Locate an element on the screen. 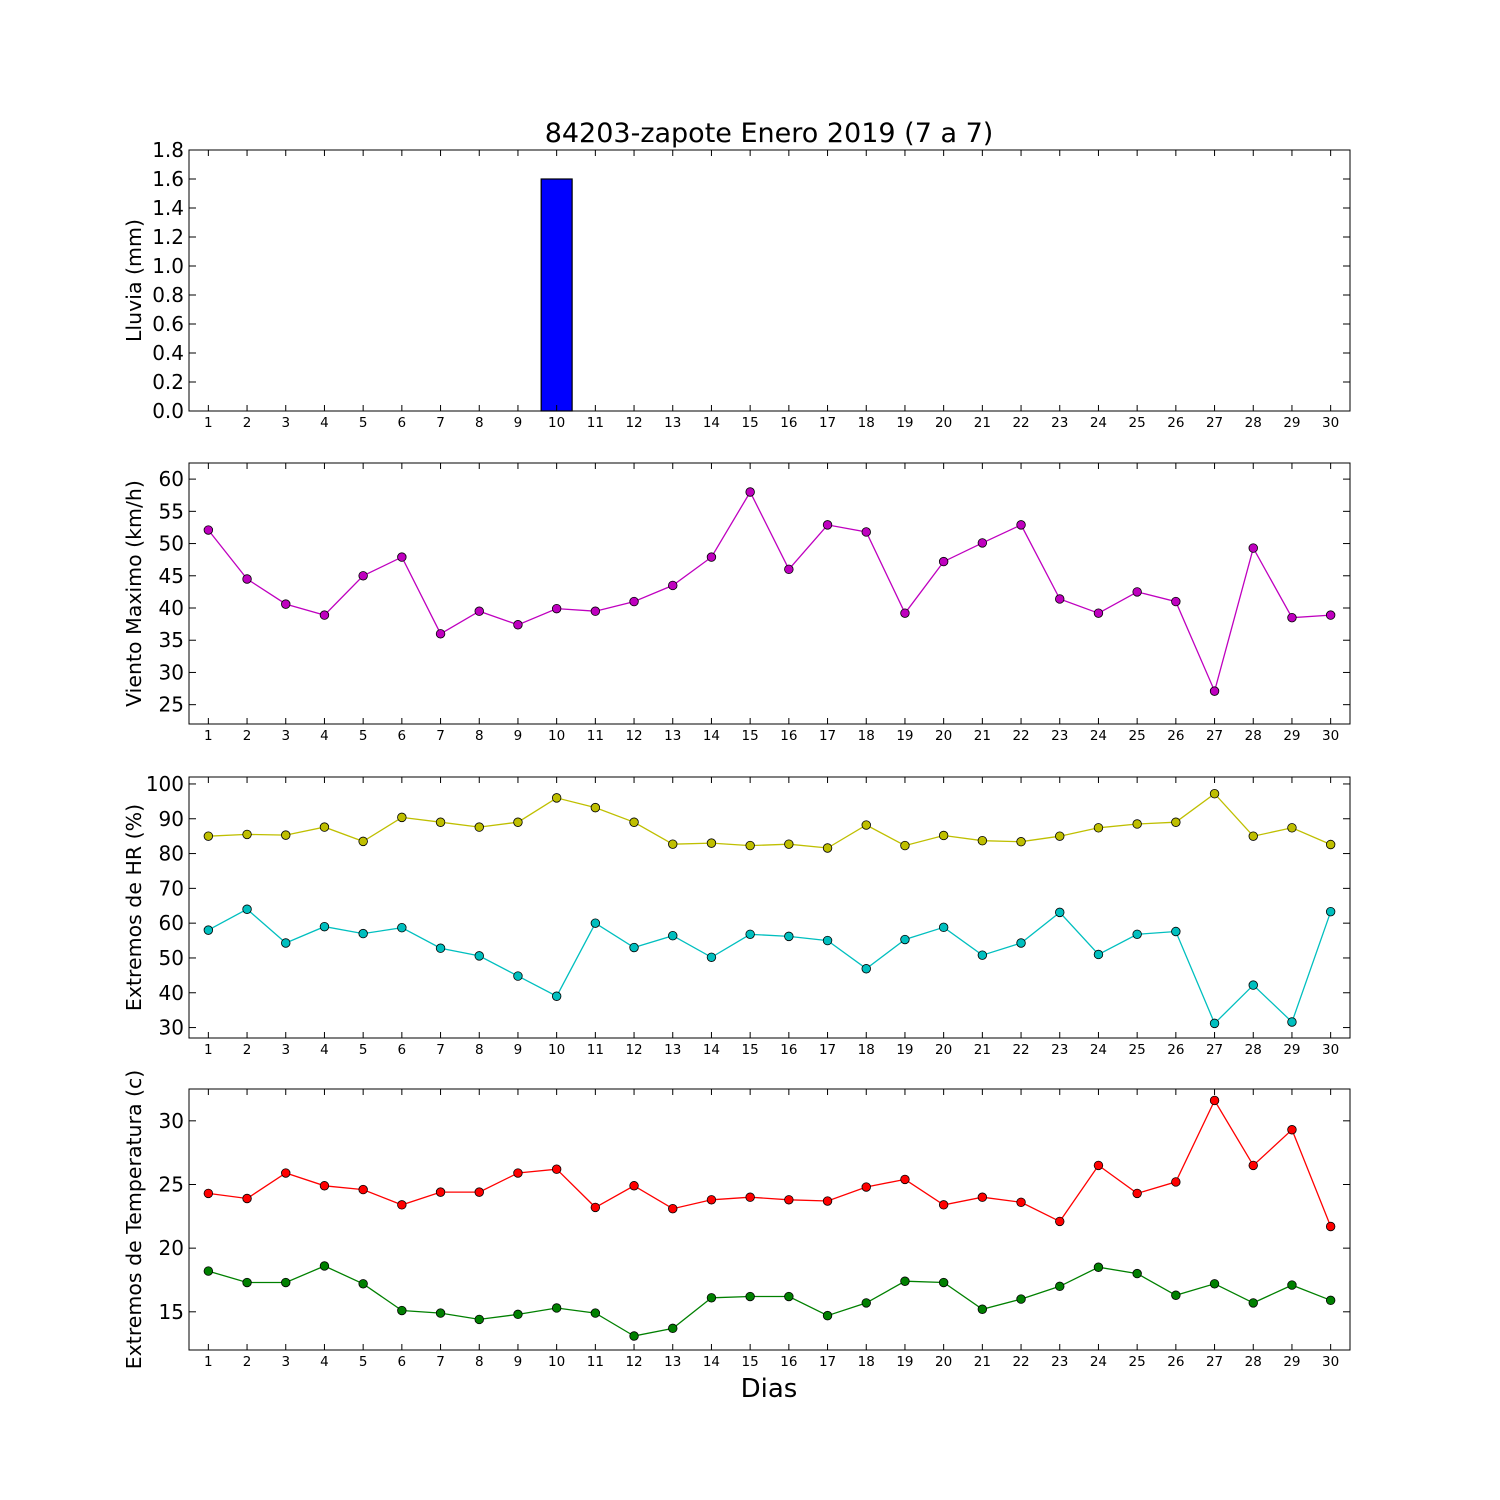  x-tick-label: 15 is located at coordinates (750, 1050).